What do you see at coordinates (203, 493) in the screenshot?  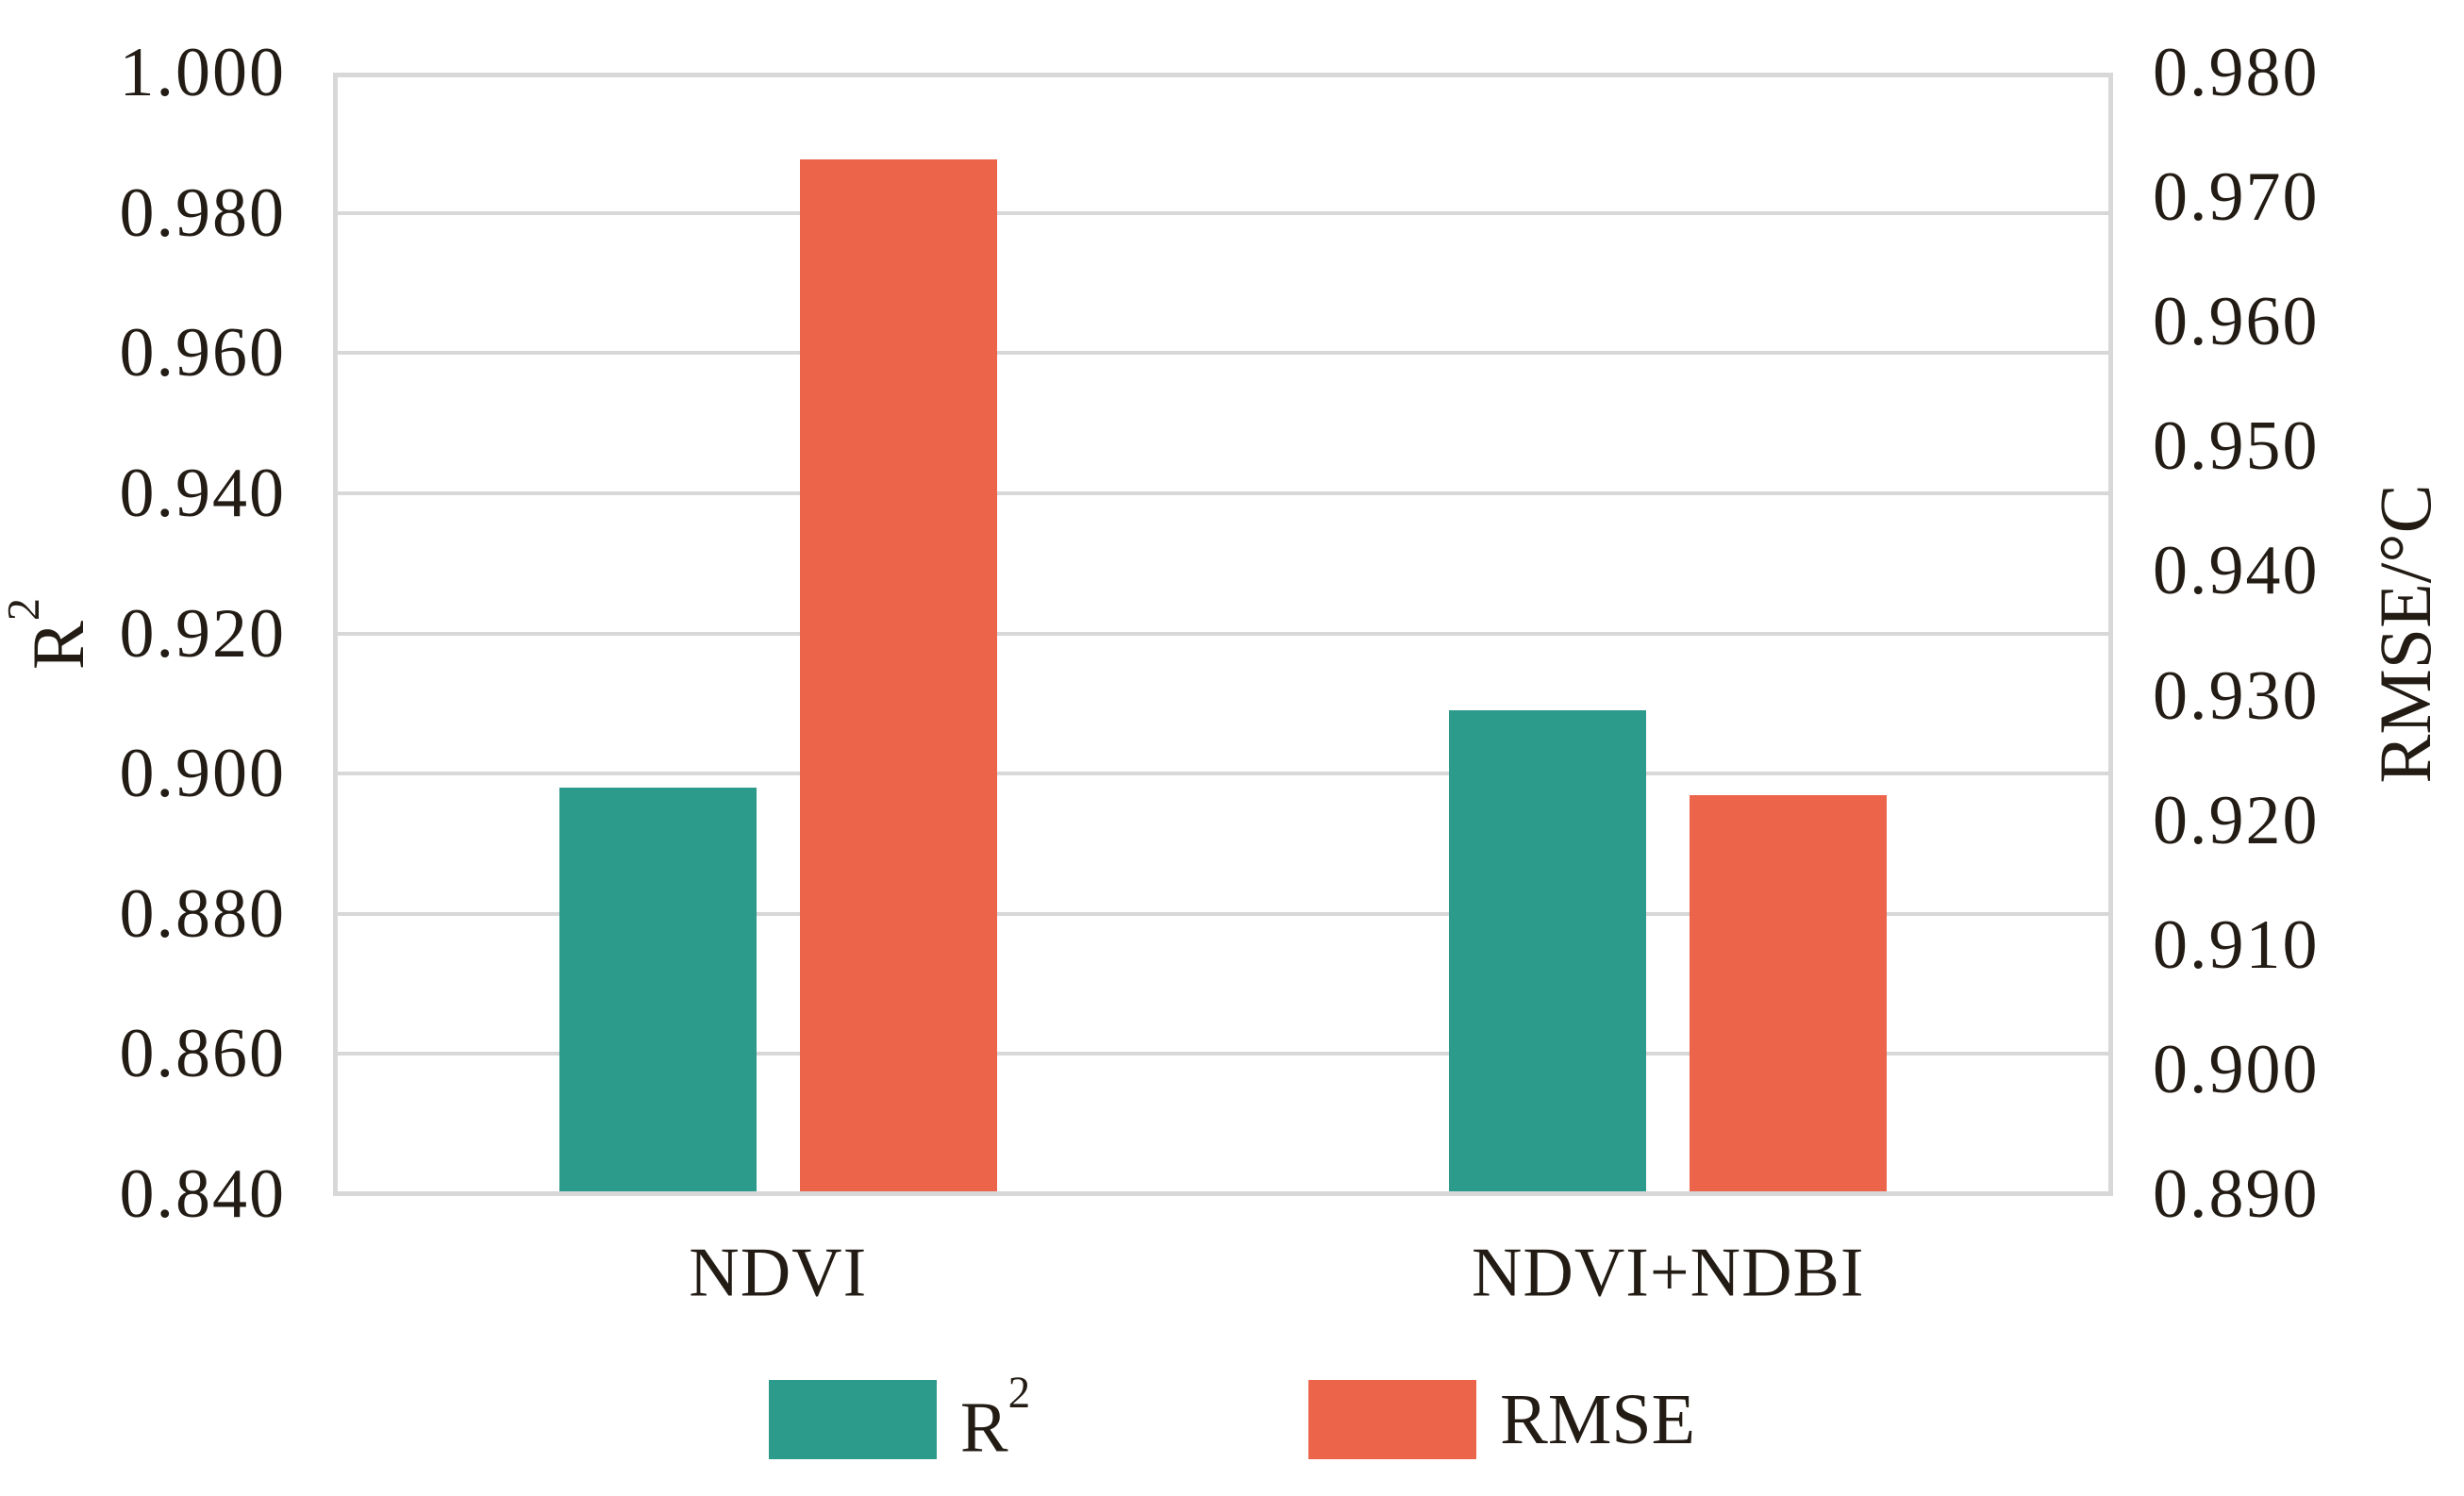 I see `y-left-tick-label: 0.940` at bounding box center [203, 493].